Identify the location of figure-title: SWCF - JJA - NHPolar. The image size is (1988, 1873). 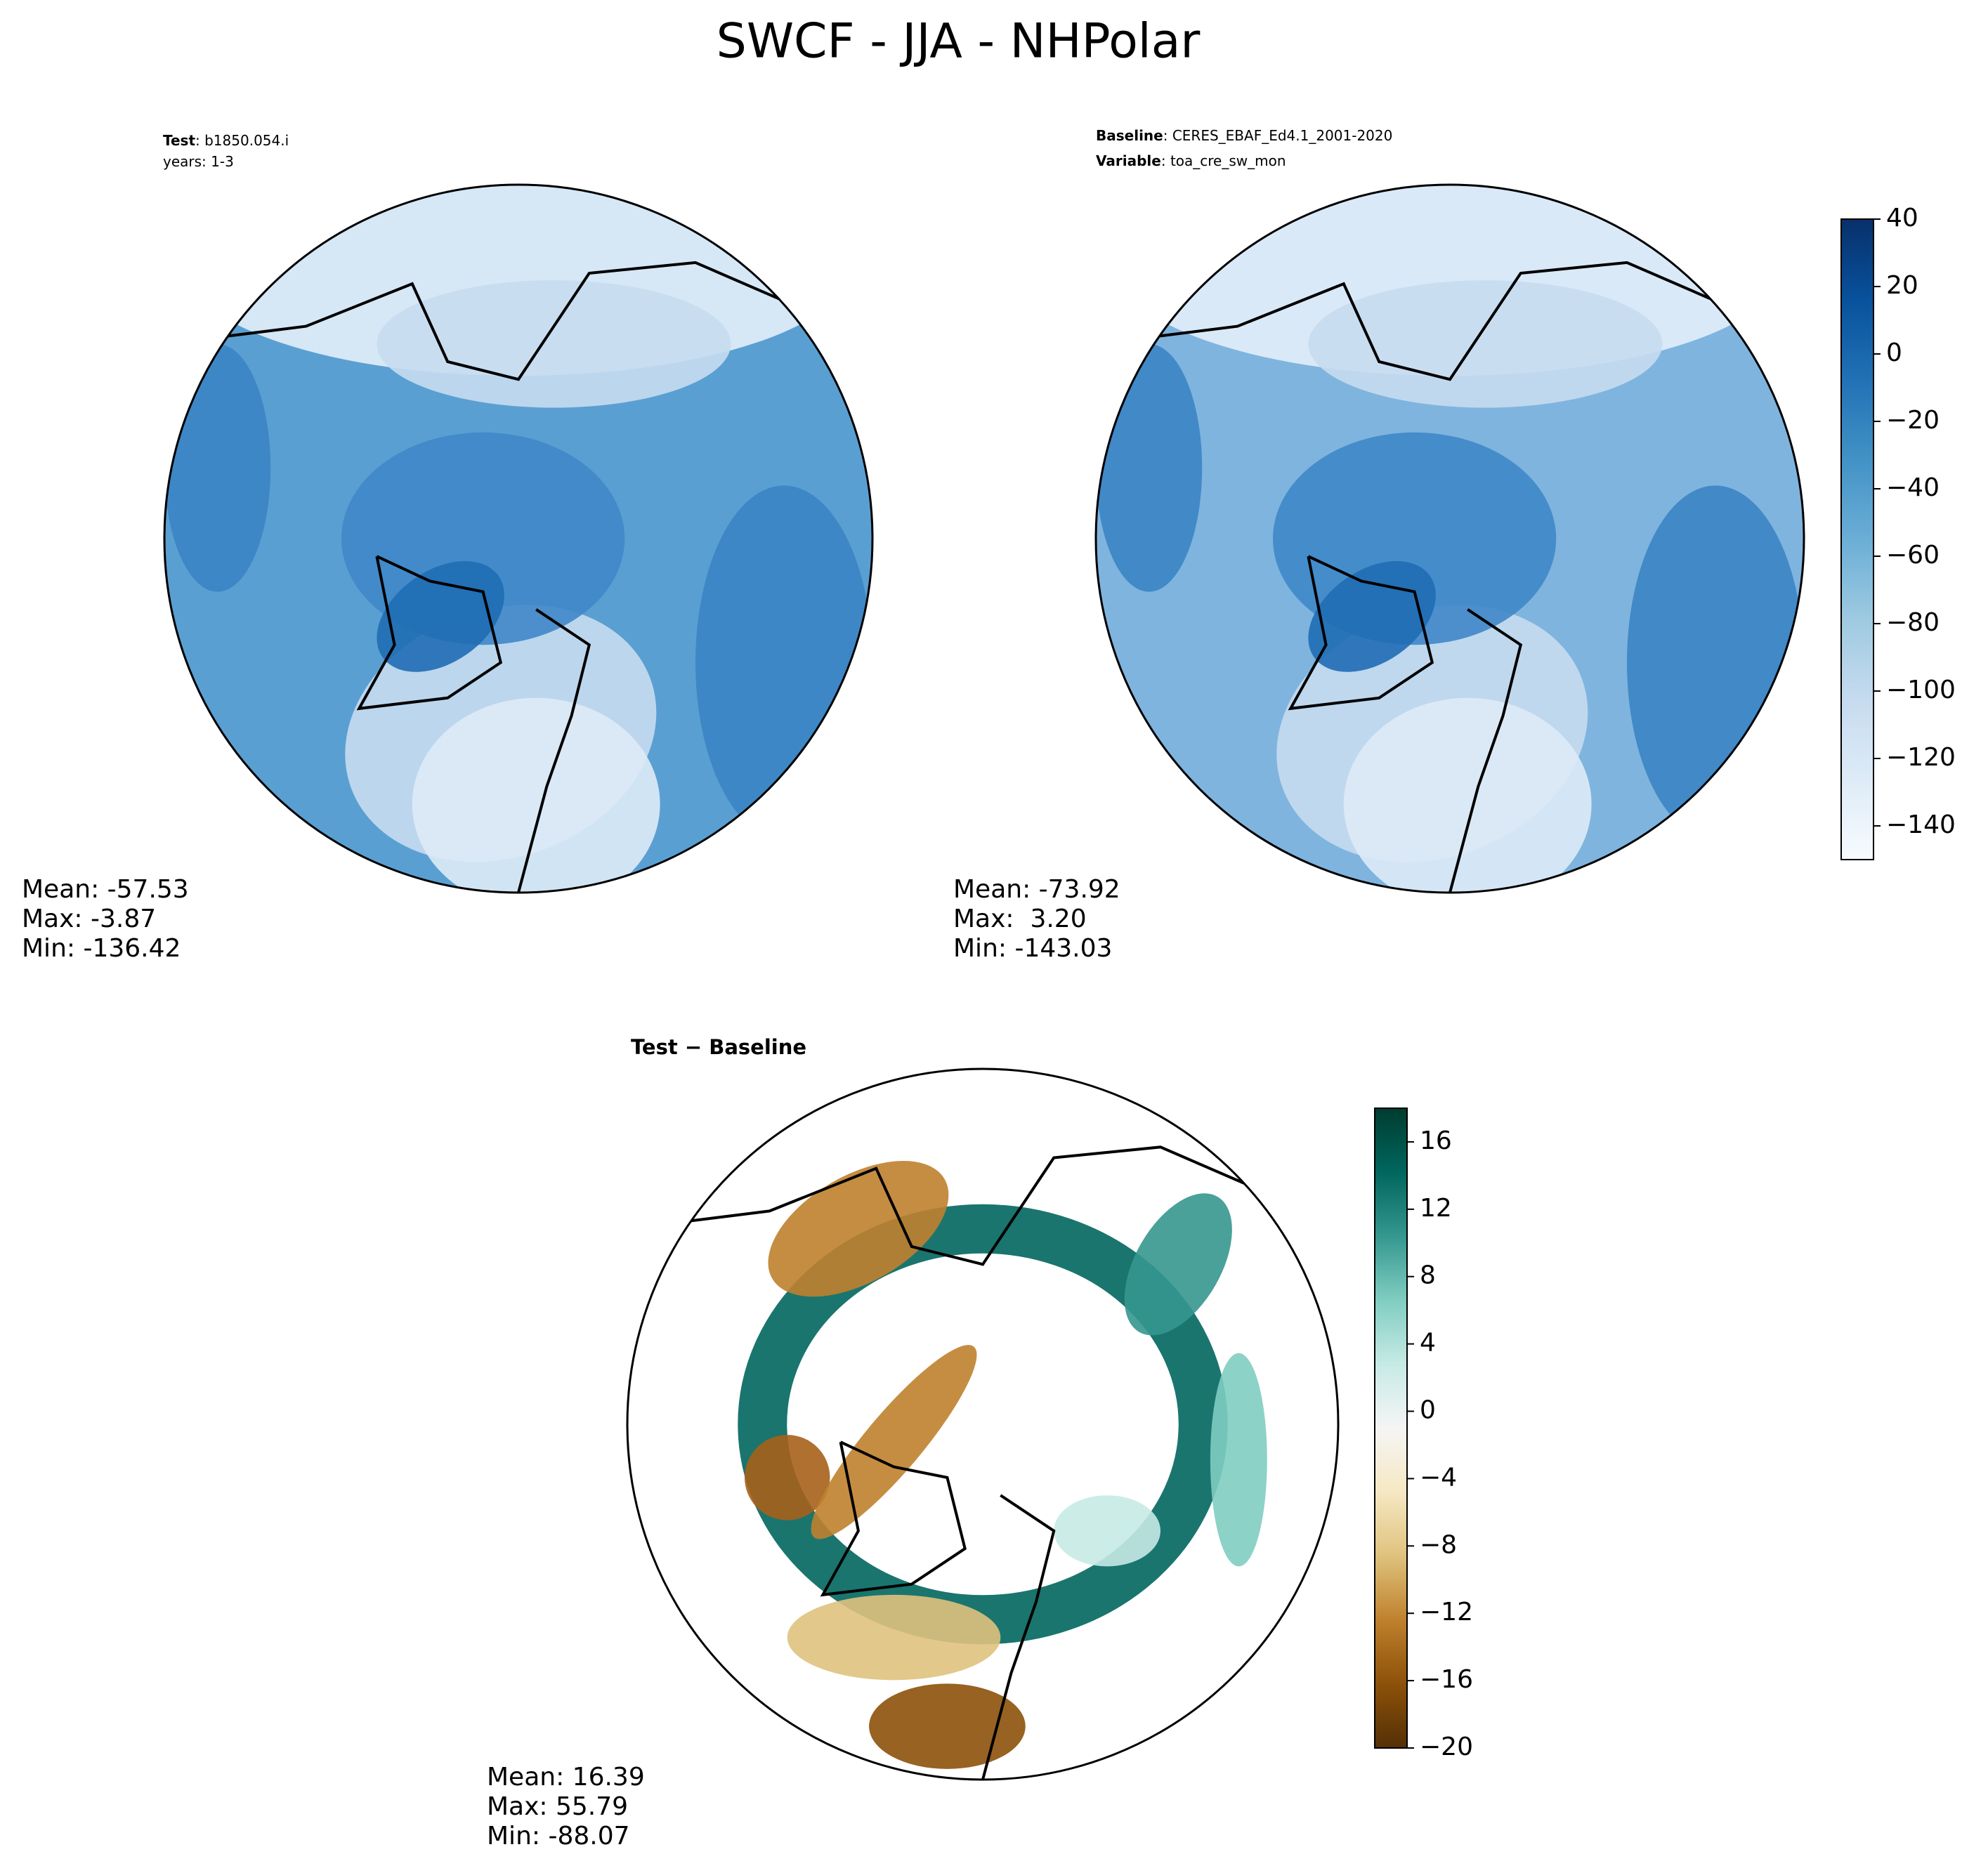
(959, 42).